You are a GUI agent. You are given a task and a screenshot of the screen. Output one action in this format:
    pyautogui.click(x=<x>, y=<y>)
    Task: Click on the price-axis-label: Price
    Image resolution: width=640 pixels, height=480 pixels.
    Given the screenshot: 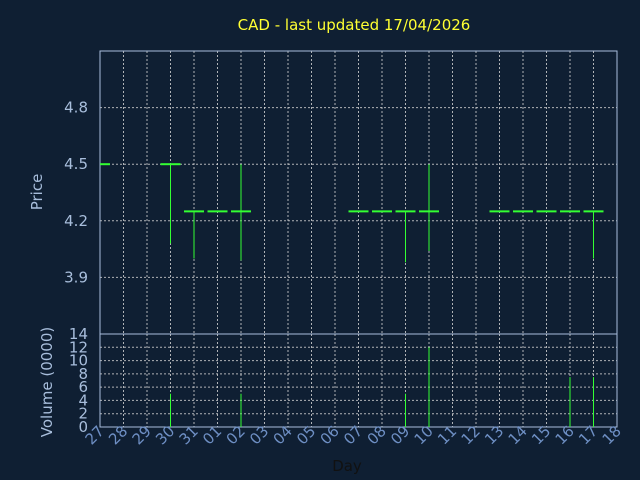 What is the action you would take?
    pyautogui.click(x=37, y=192)
    